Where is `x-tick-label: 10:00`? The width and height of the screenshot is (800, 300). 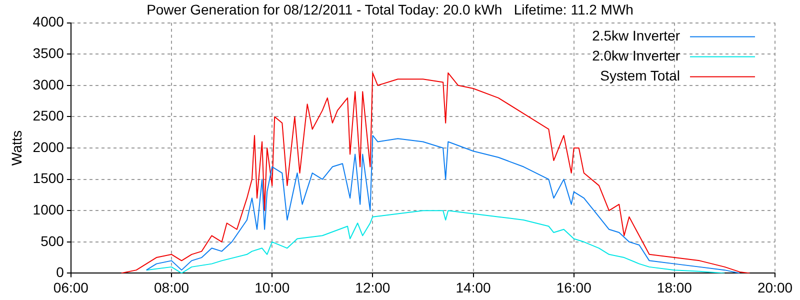 x-tick-label: 10:00 is located at coordinates (272, 287).